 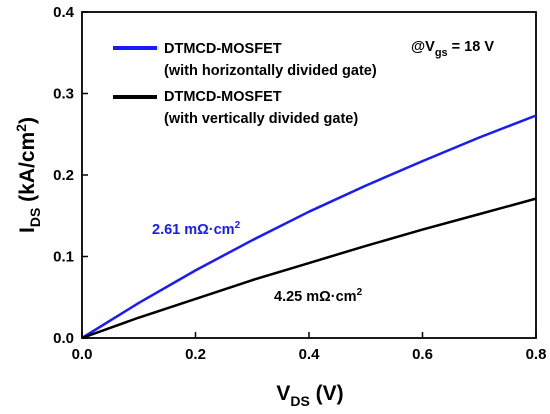 What do you see at coordinates (283, 393) in the screenshot?
I see `x-axis-title-main: V` at bounding box center [283, 393].